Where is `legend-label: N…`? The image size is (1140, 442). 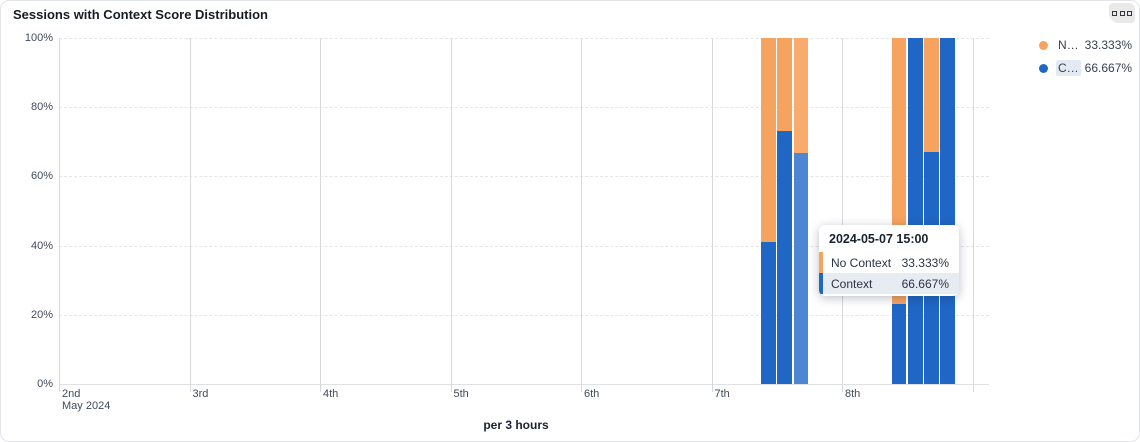 legend-label: N… is located at coordinates (1068, 45).